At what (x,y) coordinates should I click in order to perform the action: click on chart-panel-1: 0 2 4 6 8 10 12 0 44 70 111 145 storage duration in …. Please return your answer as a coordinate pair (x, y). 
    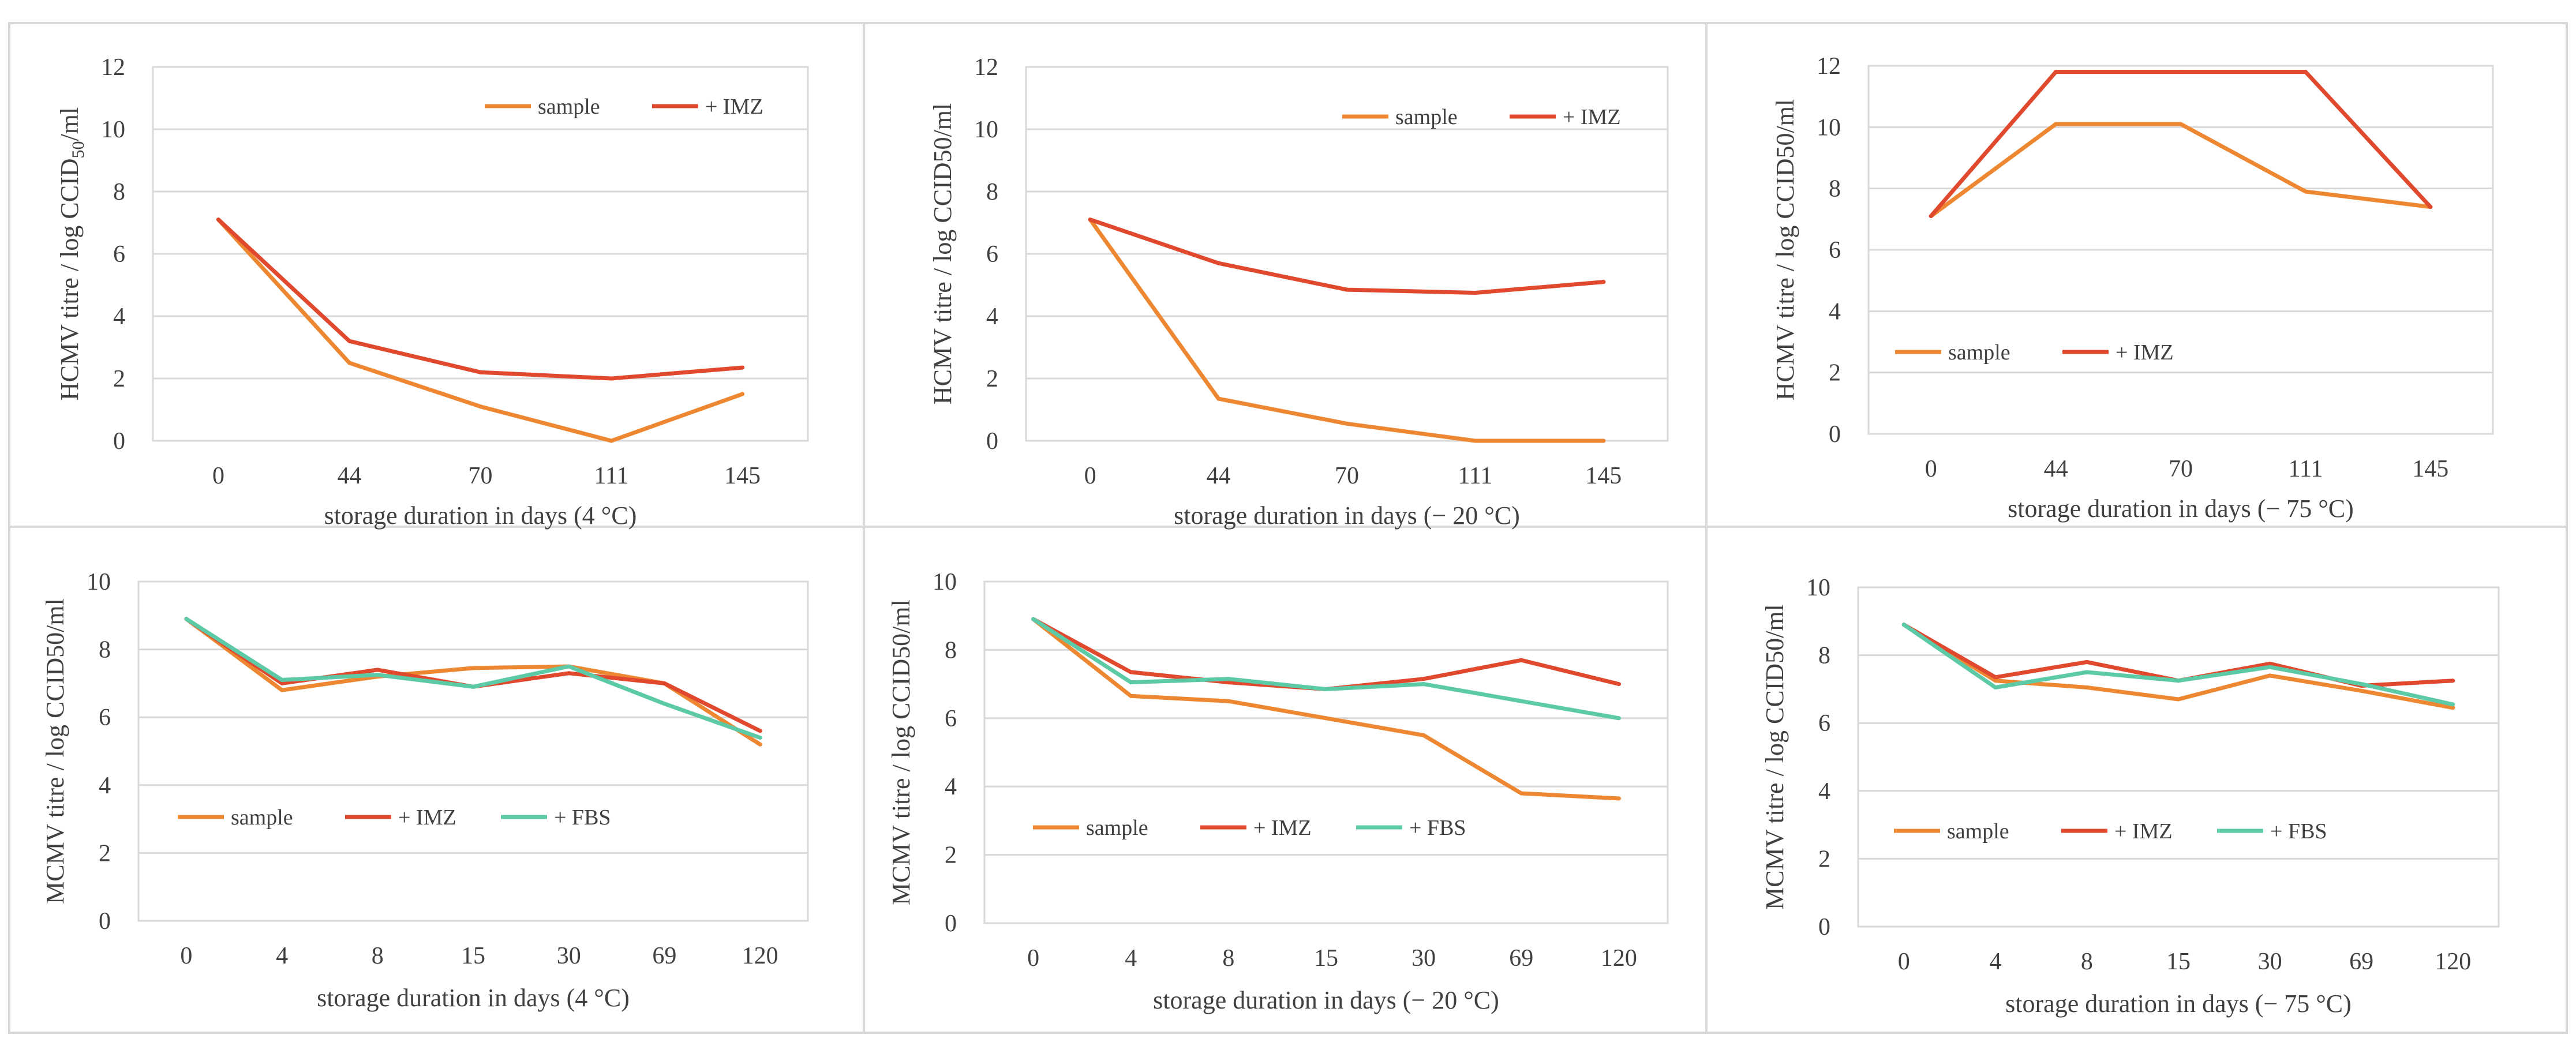
    Looking at the image, I should click on (432, 292).